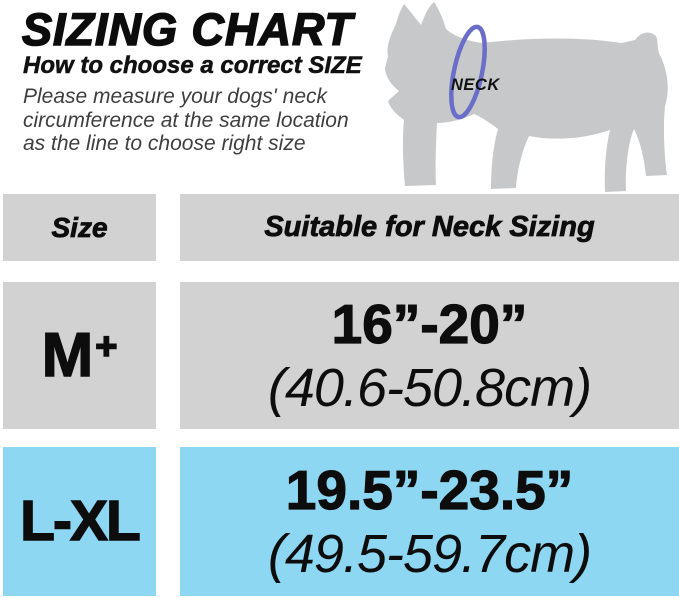  What do you see at coordinates (429, 553) in the screenshot?
I see `neck-range-cm-lxl: (49.5-59.7cm)` at bounding box center [429, 553].